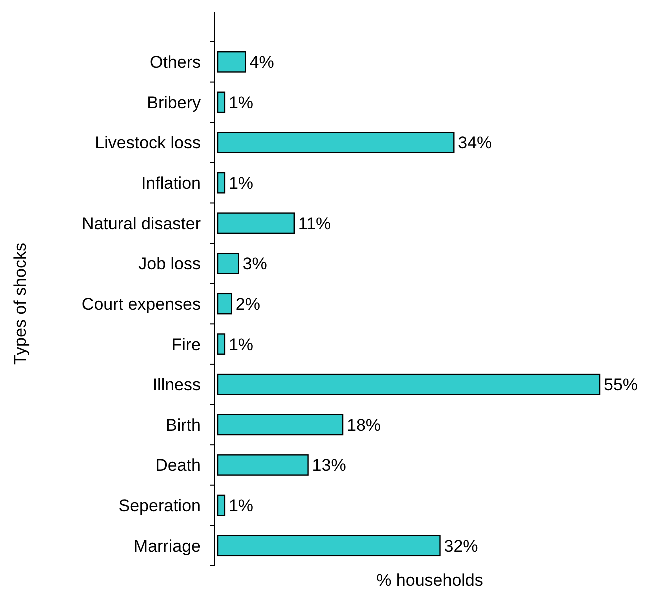  I want to click on y-tick-label: Natural disaster, so click(142, 224).